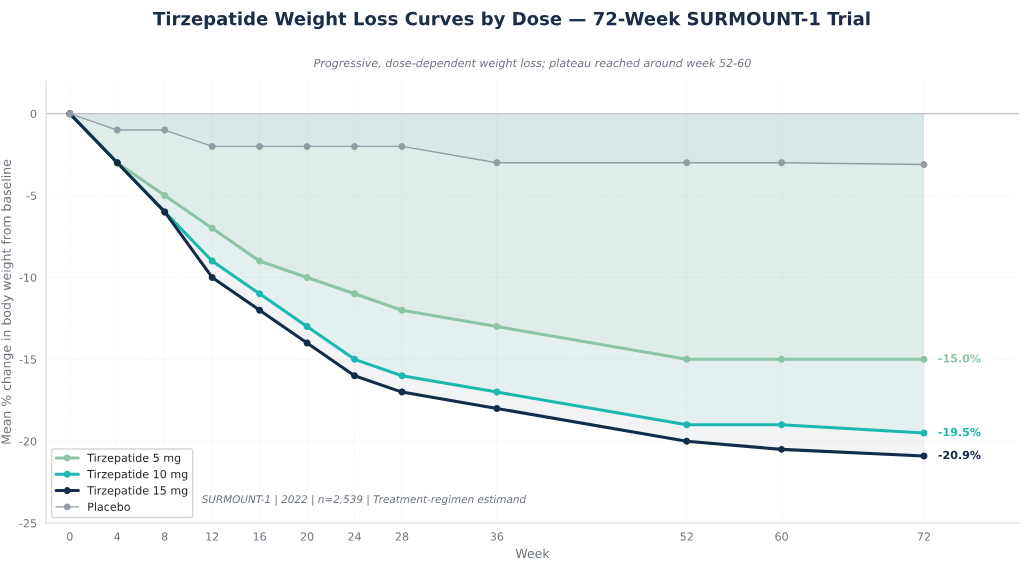 The height and width of the screenshot is (578, 1024). I want to click on x-tick-label: 72, so click(923, 536).